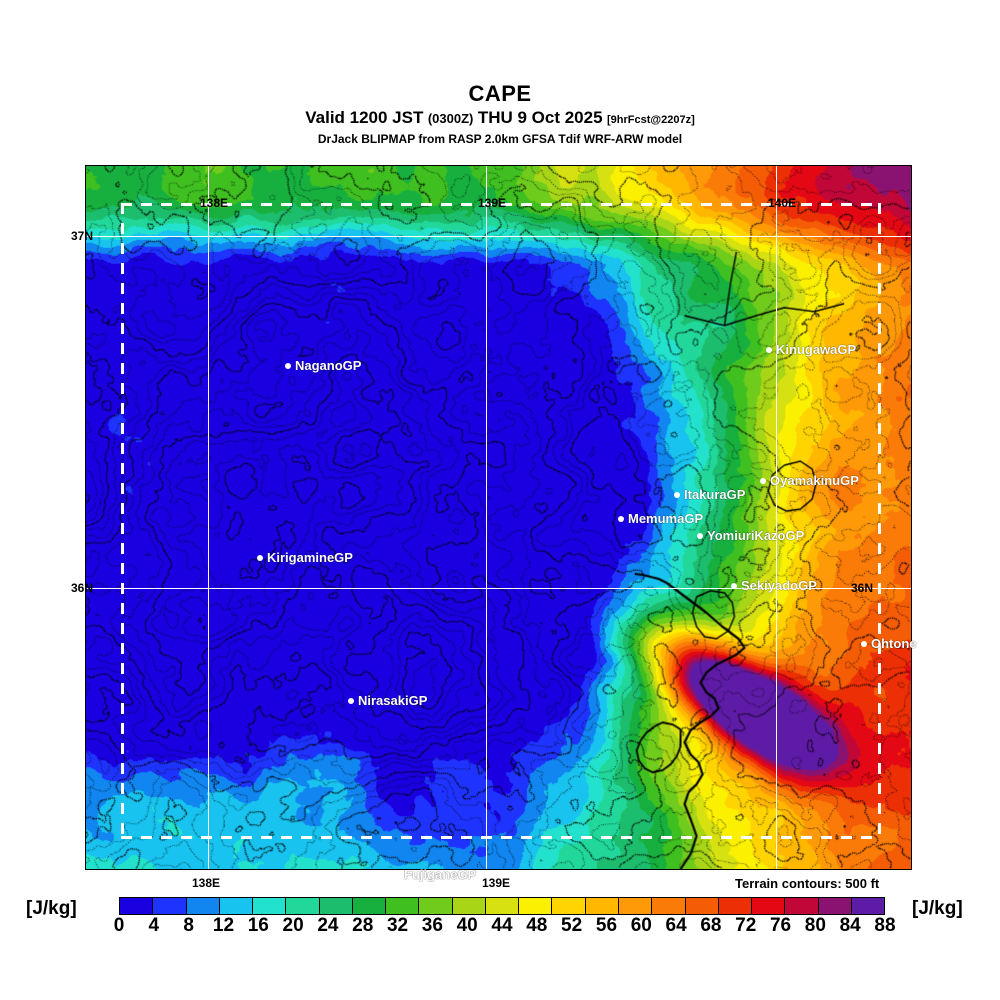 This screenshot has width=1000, height=1000. I want to click on valid-date: THU 9 Oct 2025, so click(540, 117).